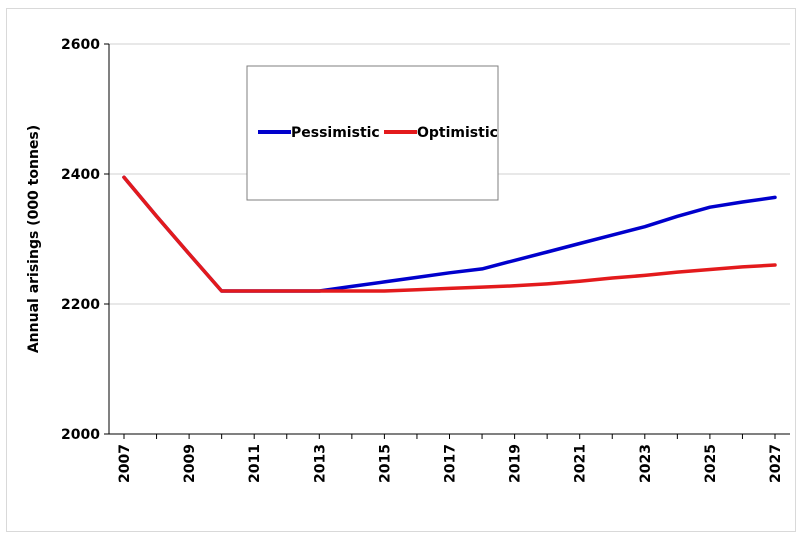 This screenshot has height=537, width=800. Describe the element at coordinates (581, 463) in the screenshot. I see `x-tick-label: 2021` at that location.